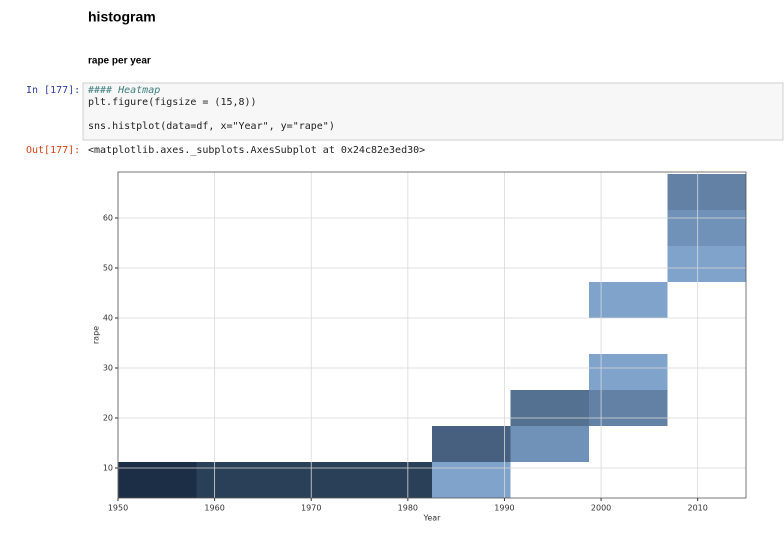 The width and height of the screenshot is (784, 533). I want to click on x-tick-label: 1970, so click(311, 508).